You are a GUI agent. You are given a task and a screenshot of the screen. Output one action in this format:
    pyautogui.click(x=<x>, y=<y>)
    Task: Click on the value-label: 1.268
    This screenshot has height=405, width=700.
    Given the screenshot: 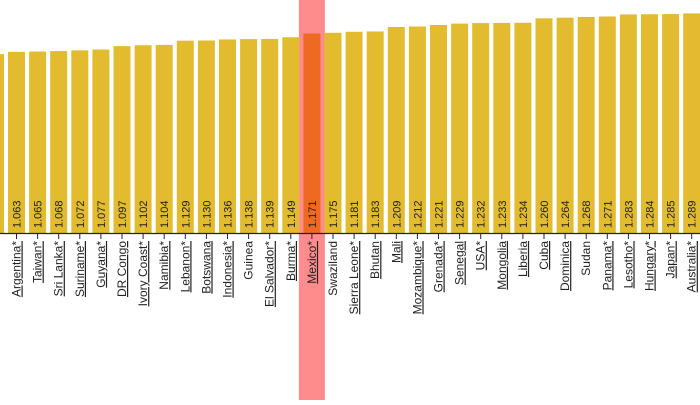 What is the action you would take?
    pyautogui.click(x=587, y=214)
    